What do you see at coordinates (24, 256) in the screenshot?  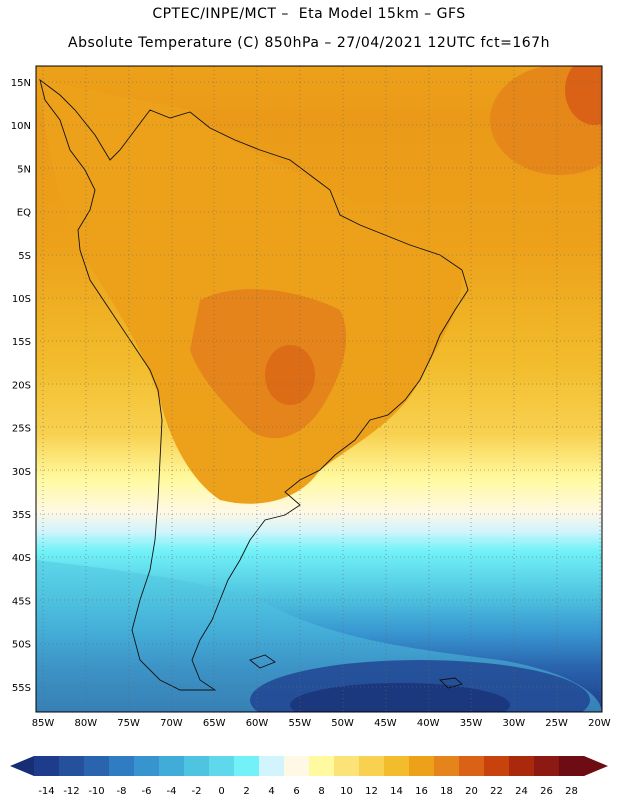 I see `lat-label: 5S` at bounding box center [24, 256].